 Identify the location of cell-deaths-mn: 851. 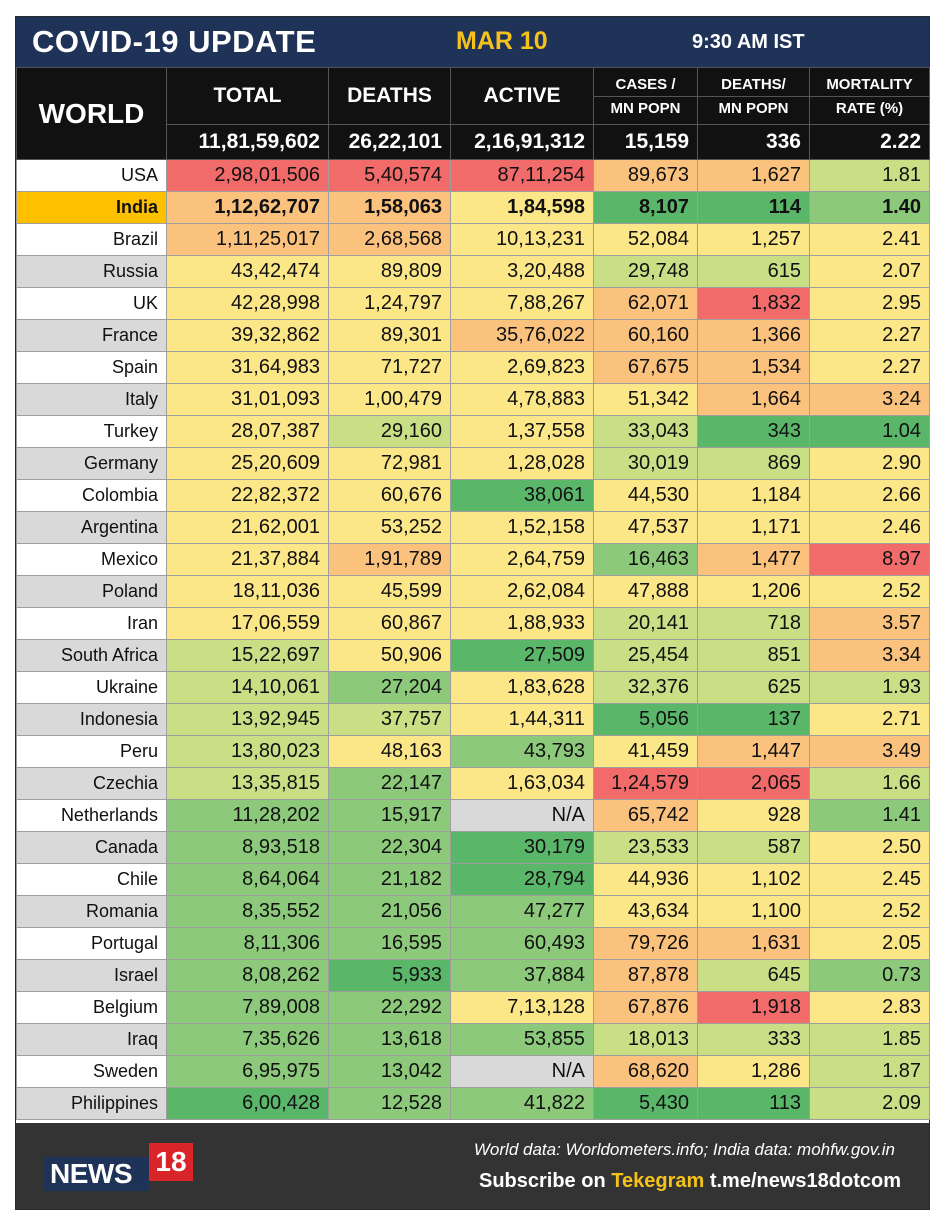
(753, 655).